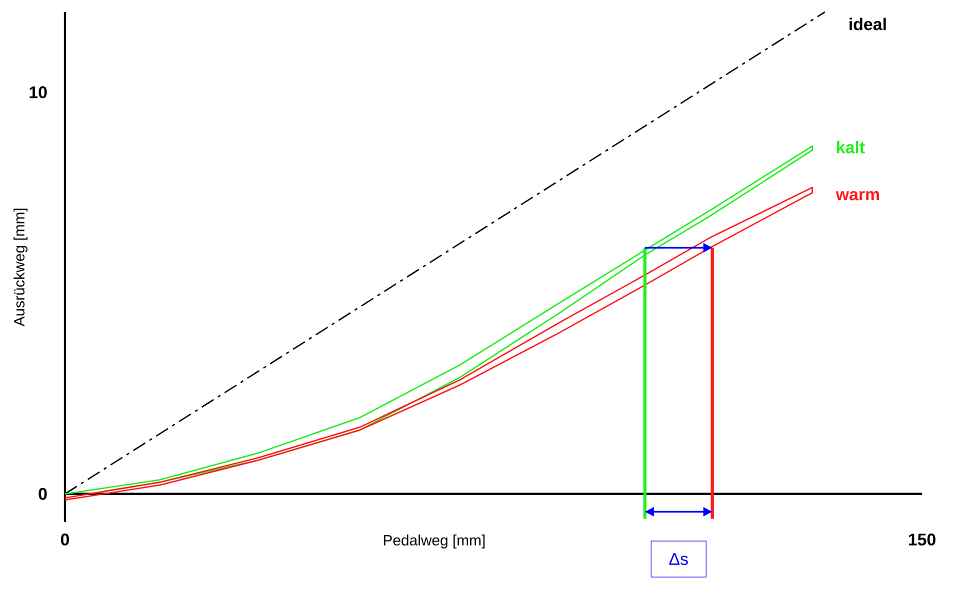 The image size is (956, 596). I want to click on x-axis-title: Pedalweg [mm], so click(434, 541).